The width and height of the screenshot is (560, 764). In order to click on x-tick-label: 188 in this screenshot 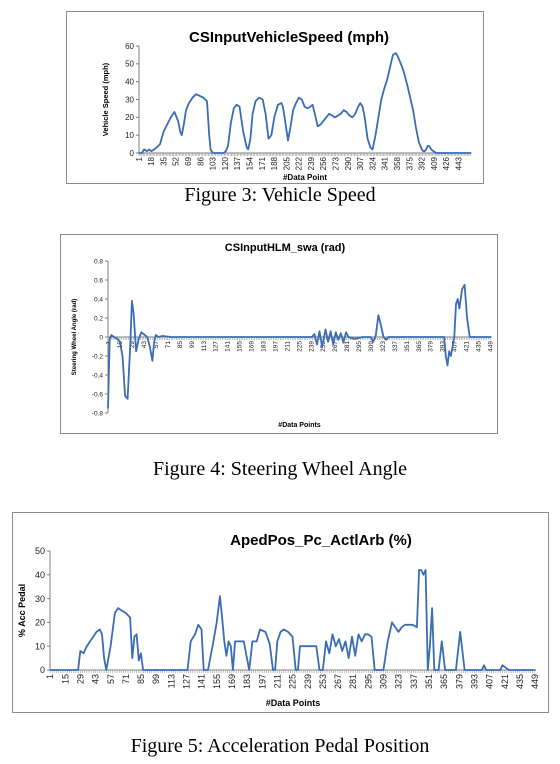, I will do `click(274, 163)`.